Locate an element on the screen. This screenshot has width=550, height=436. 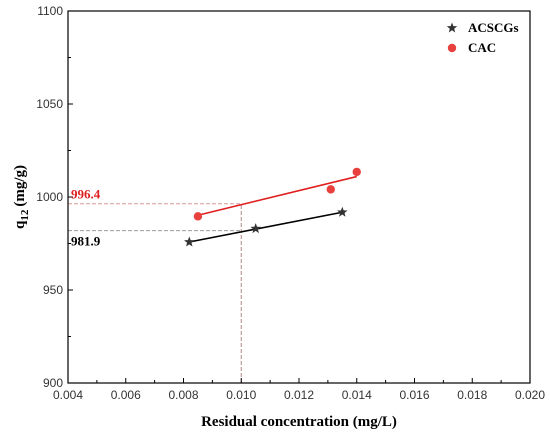
x-tick-label: 0.018 is located at coordinates (472, 395).